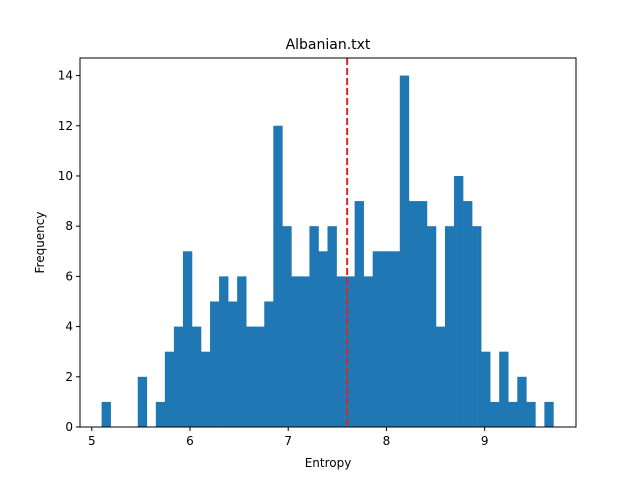 This screenshot has height=480, width=640. I want to click on chart-title: Albanian.txt, so click(328, 45).